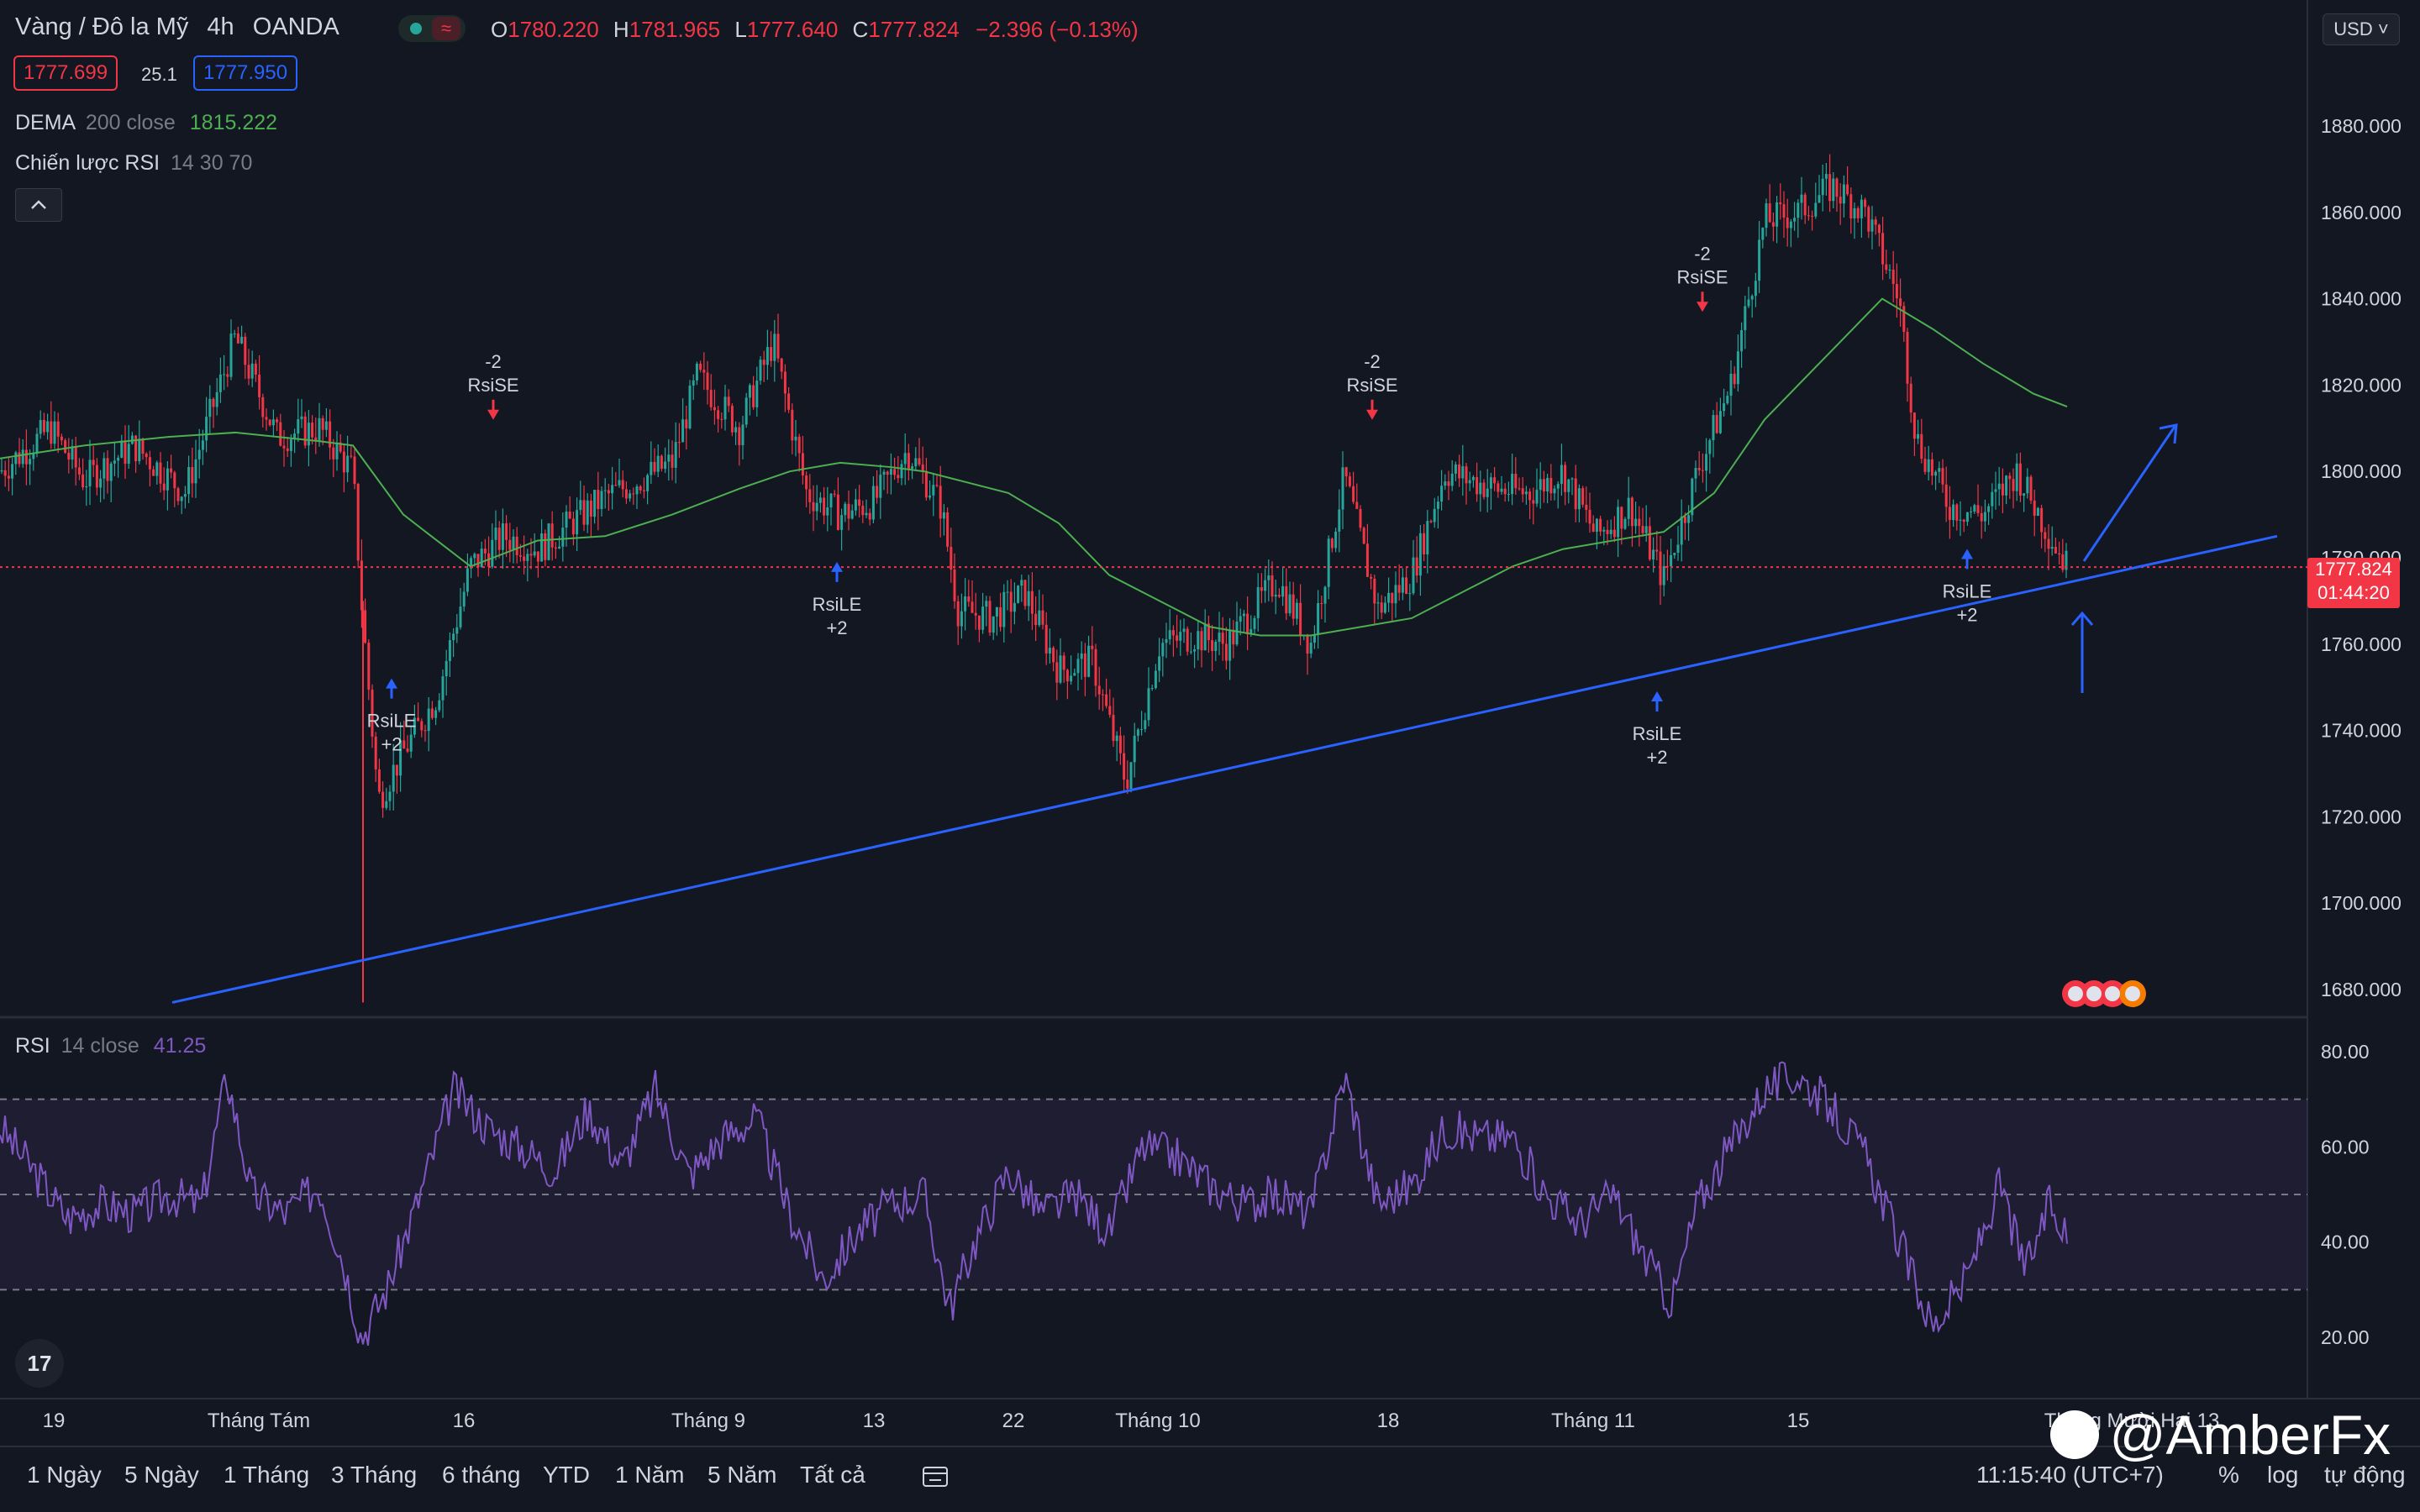  What do you see at coordinates (65, 73) in the screenshot?
I see `sell-button: 1777.699` at bounding box center [65, 73].